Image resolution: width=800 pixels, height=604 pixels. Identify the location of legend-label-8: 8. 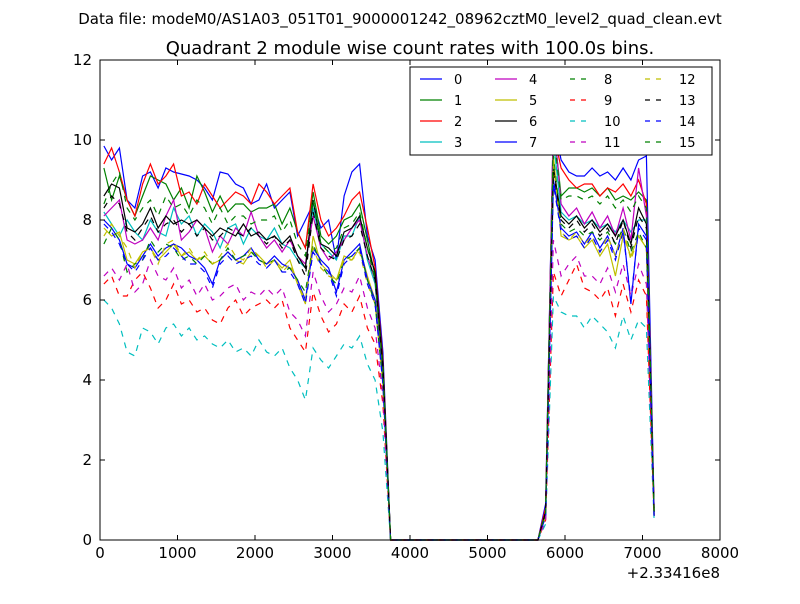
(608, 80).